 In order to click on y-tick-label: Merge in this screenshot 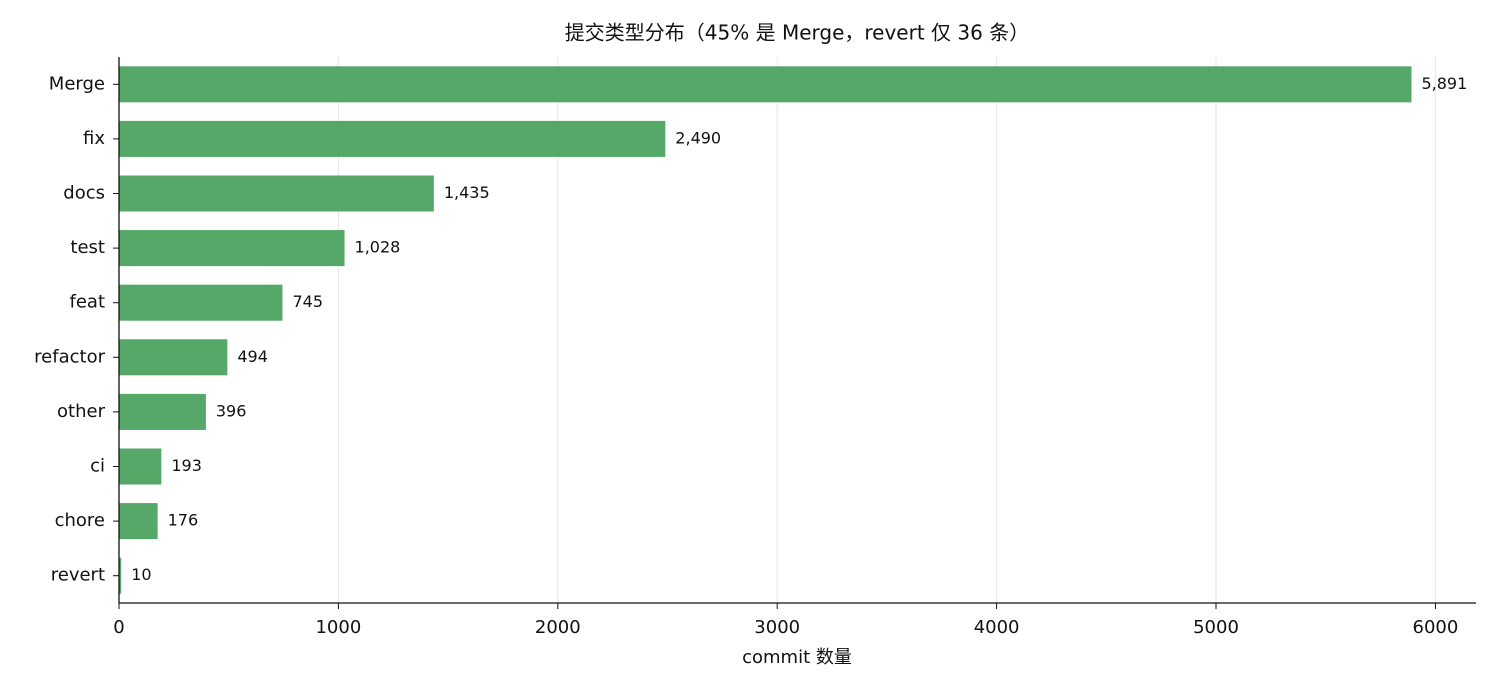, I will do `click(77, 83)`.